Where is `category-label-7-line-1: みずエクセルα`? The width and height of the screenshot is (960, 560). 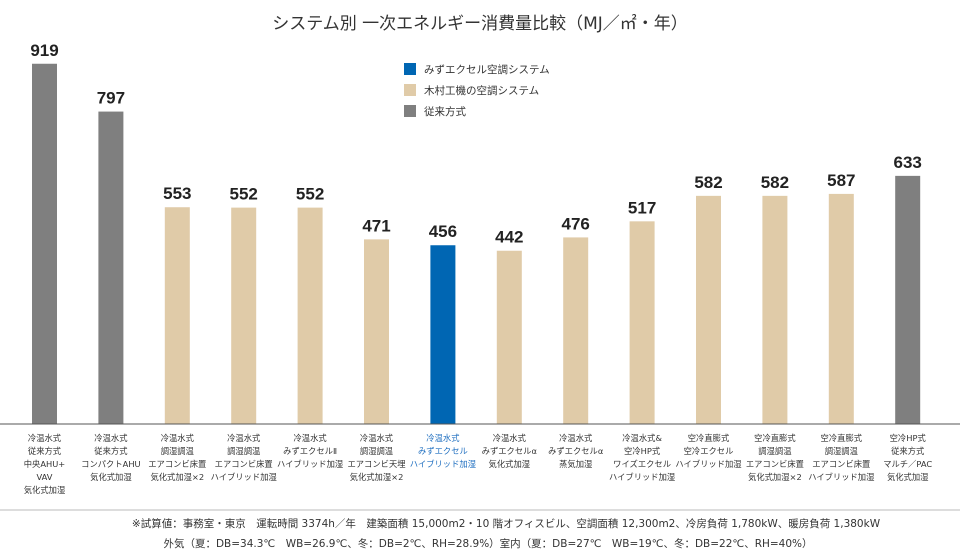 category-label-7-line-1: みずエクセルα is located at coordinates (510, 451).